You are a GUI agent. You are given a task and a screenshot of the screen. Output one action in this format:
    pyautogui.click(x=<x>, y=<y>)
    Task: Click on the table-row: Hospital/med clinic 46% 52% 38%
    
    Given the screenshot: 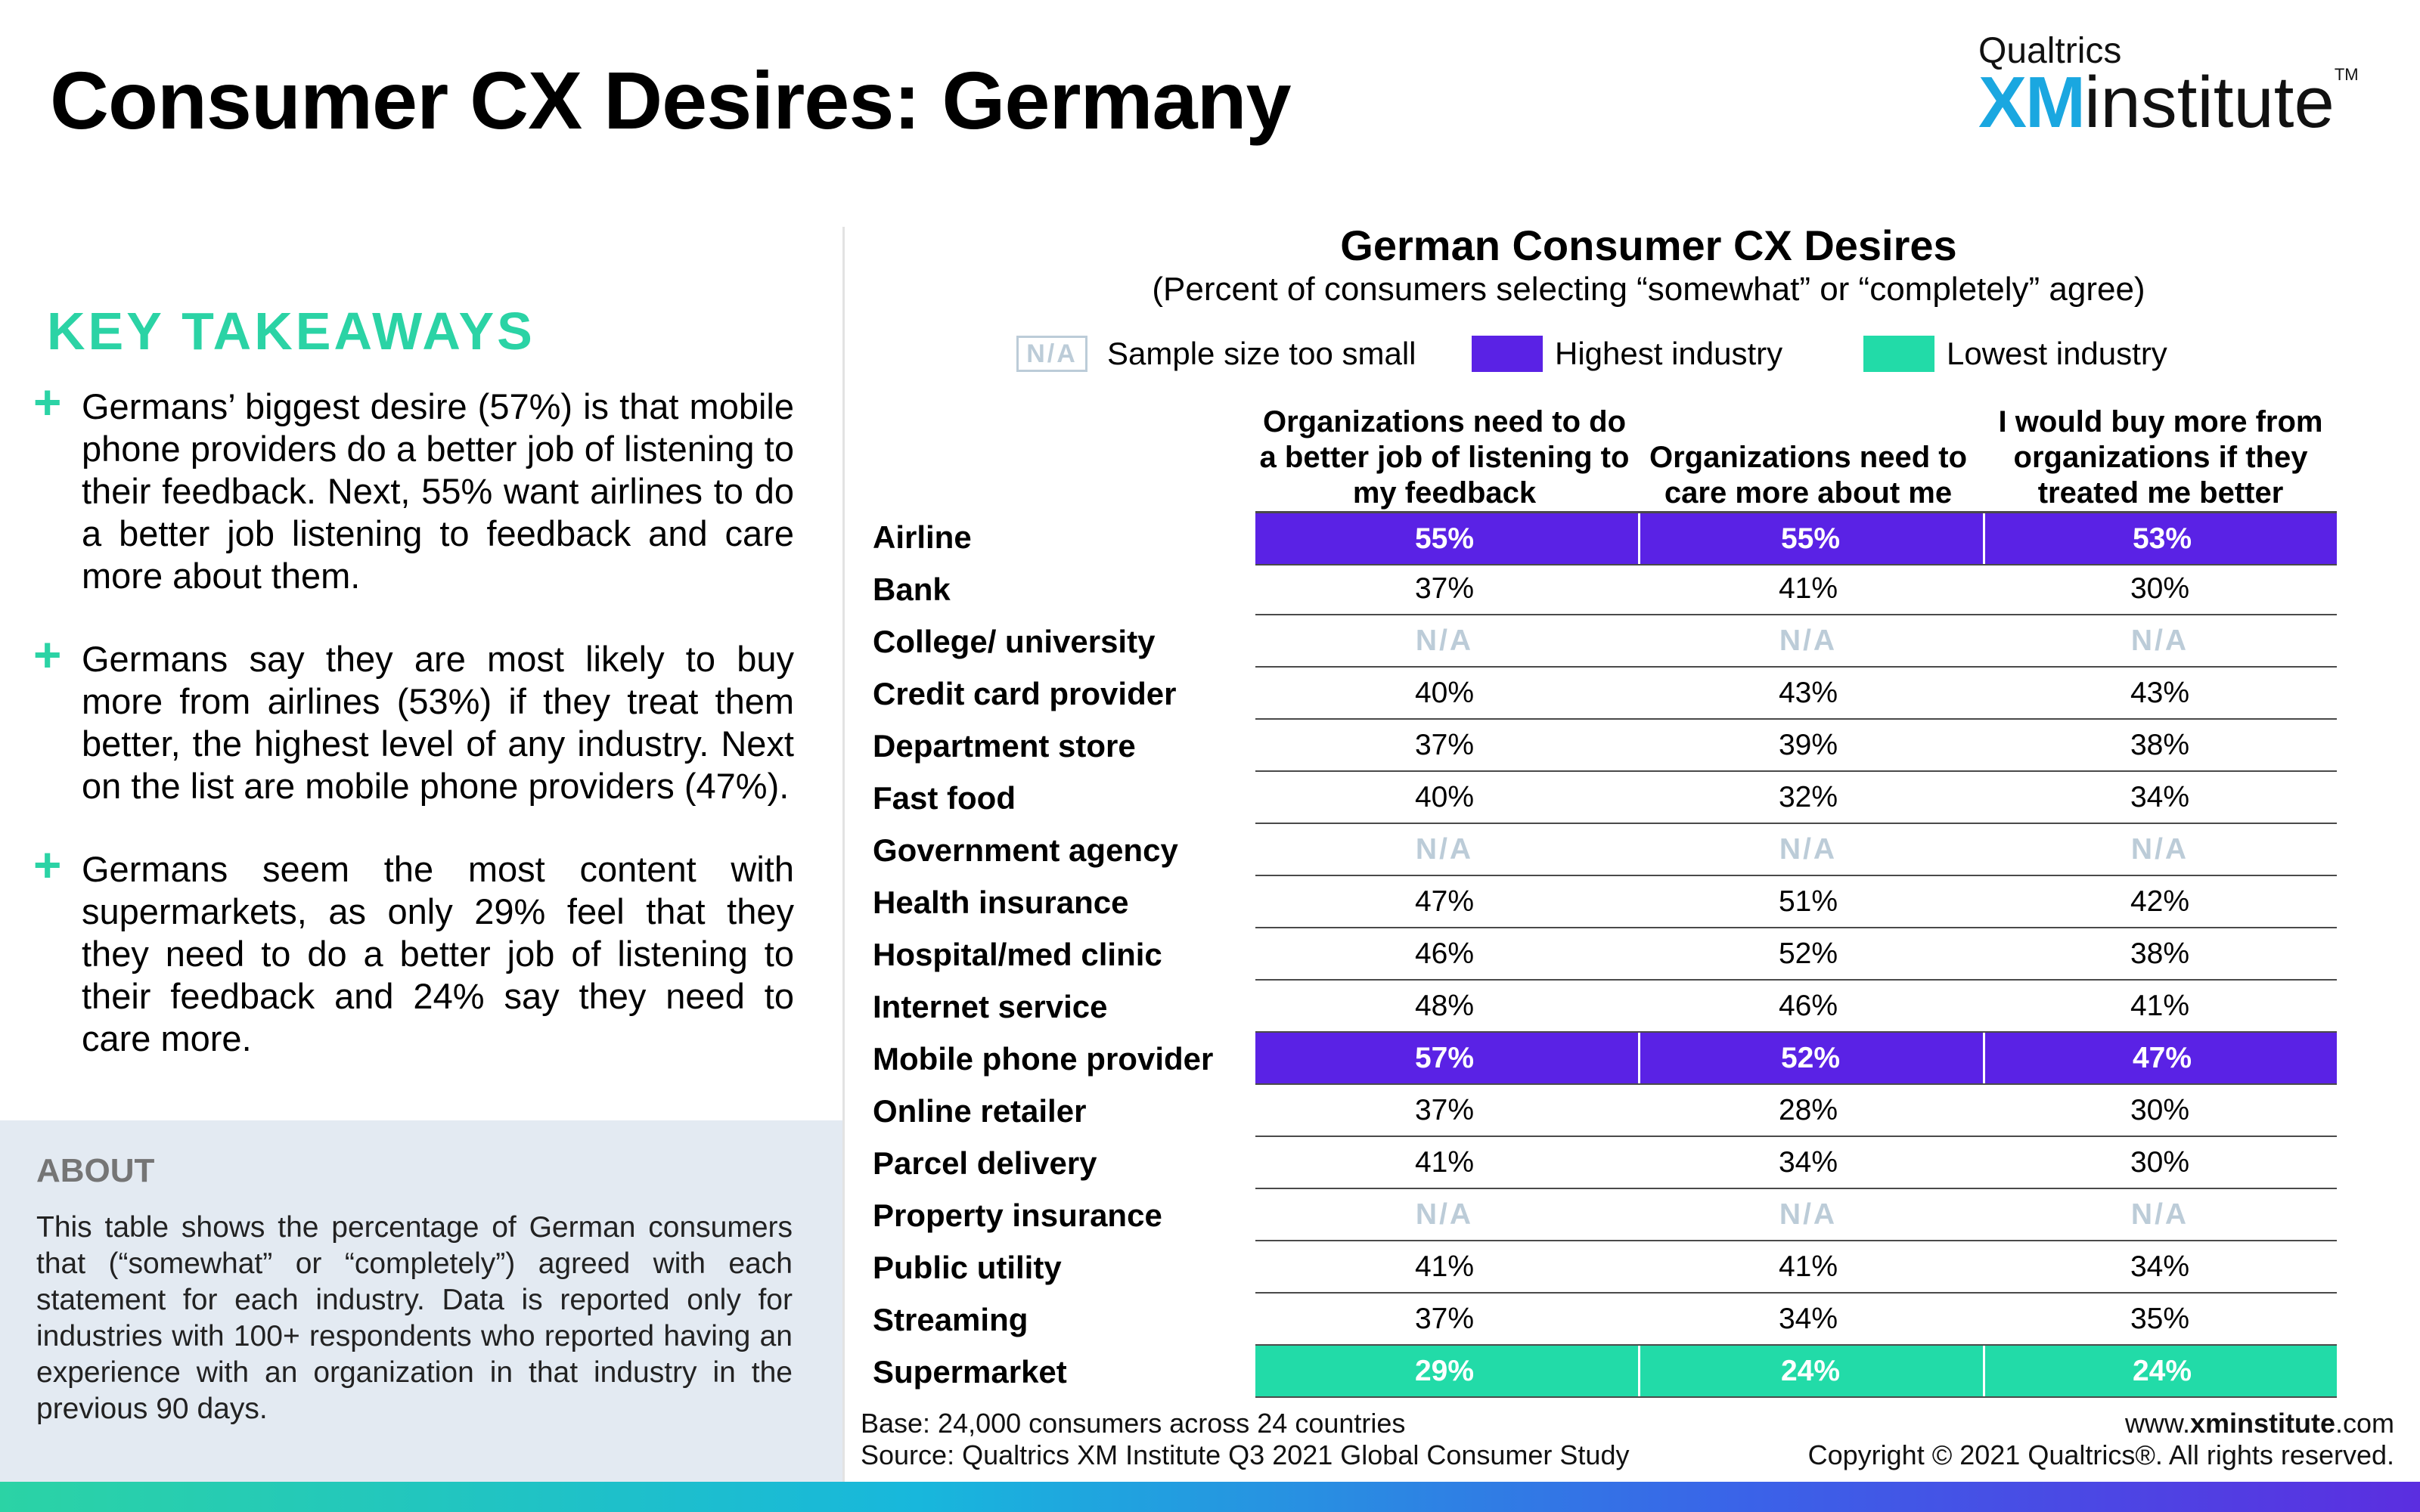 What is the action you would take?
    pyautogui.click(x=1615, y=954)
    